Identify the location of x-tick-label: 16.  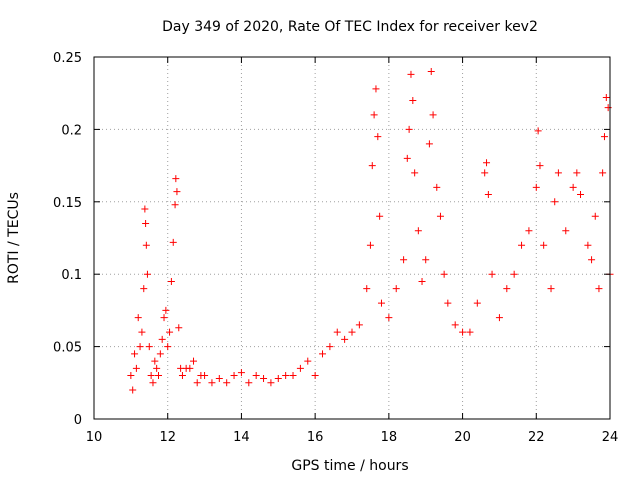
(315, 437).